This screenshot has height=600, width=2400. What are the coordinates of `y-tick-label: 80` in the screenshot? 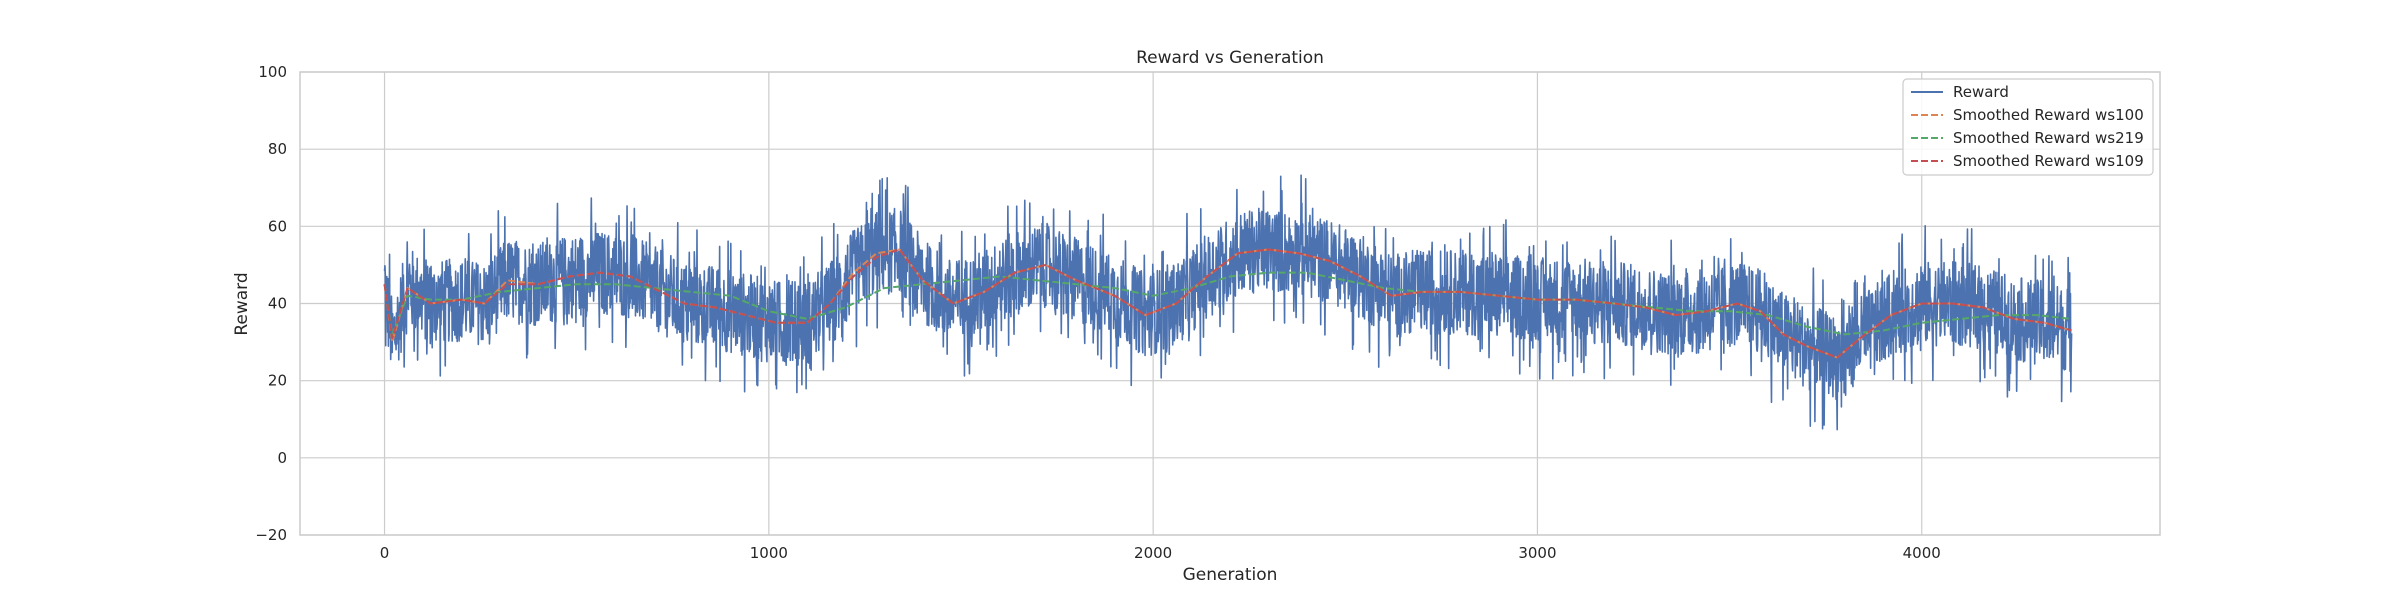 It's located at (277, 149).